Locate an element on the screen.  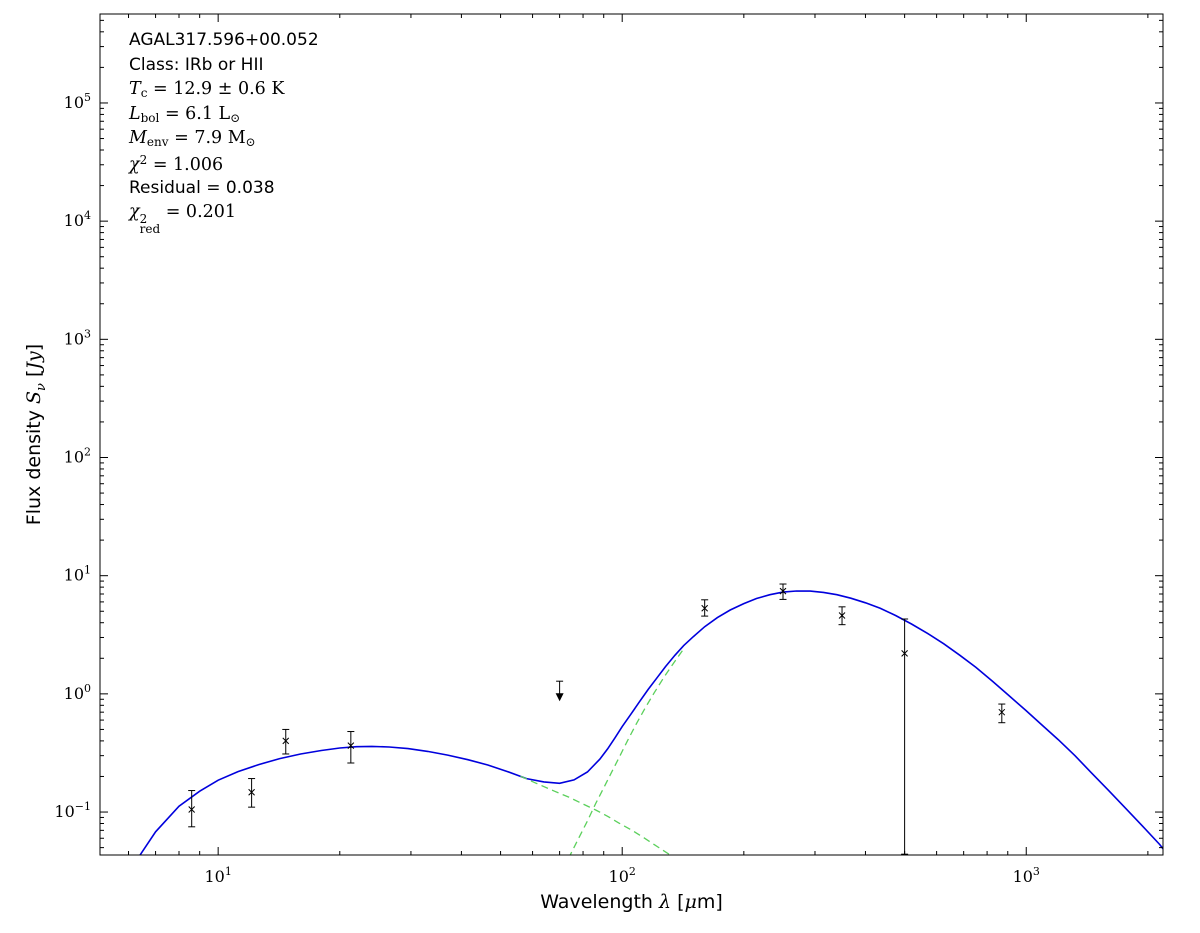
annotation-line: Class: IRb or HII is located at coordinates (224, 67).